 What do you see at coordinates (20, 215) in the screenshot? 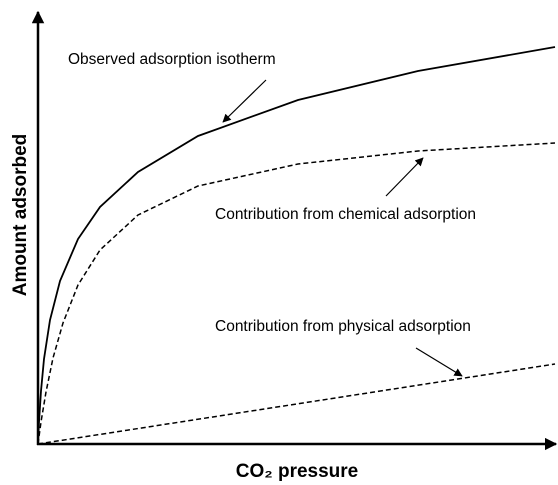
I see `y-axis-label: Amount adsorbed` at bounding box center [20, 215].